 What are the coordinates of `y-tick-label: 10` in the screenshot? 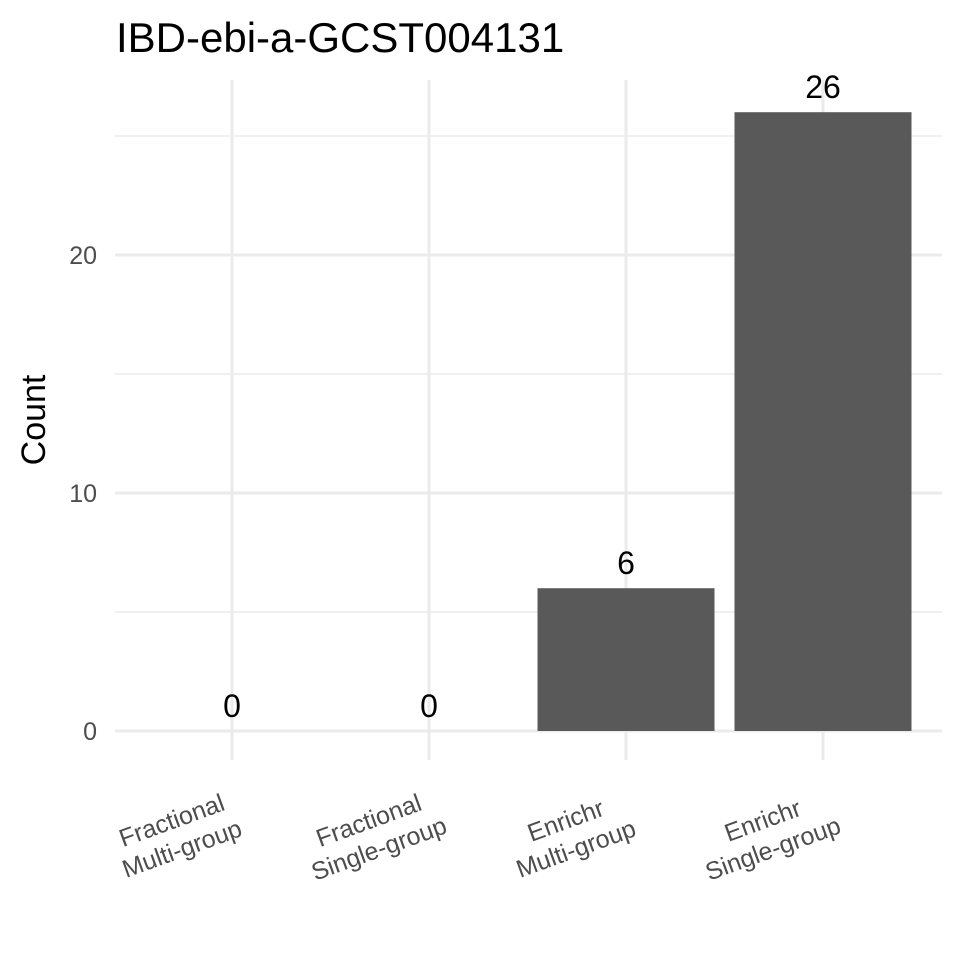 It's located at (83, 494).